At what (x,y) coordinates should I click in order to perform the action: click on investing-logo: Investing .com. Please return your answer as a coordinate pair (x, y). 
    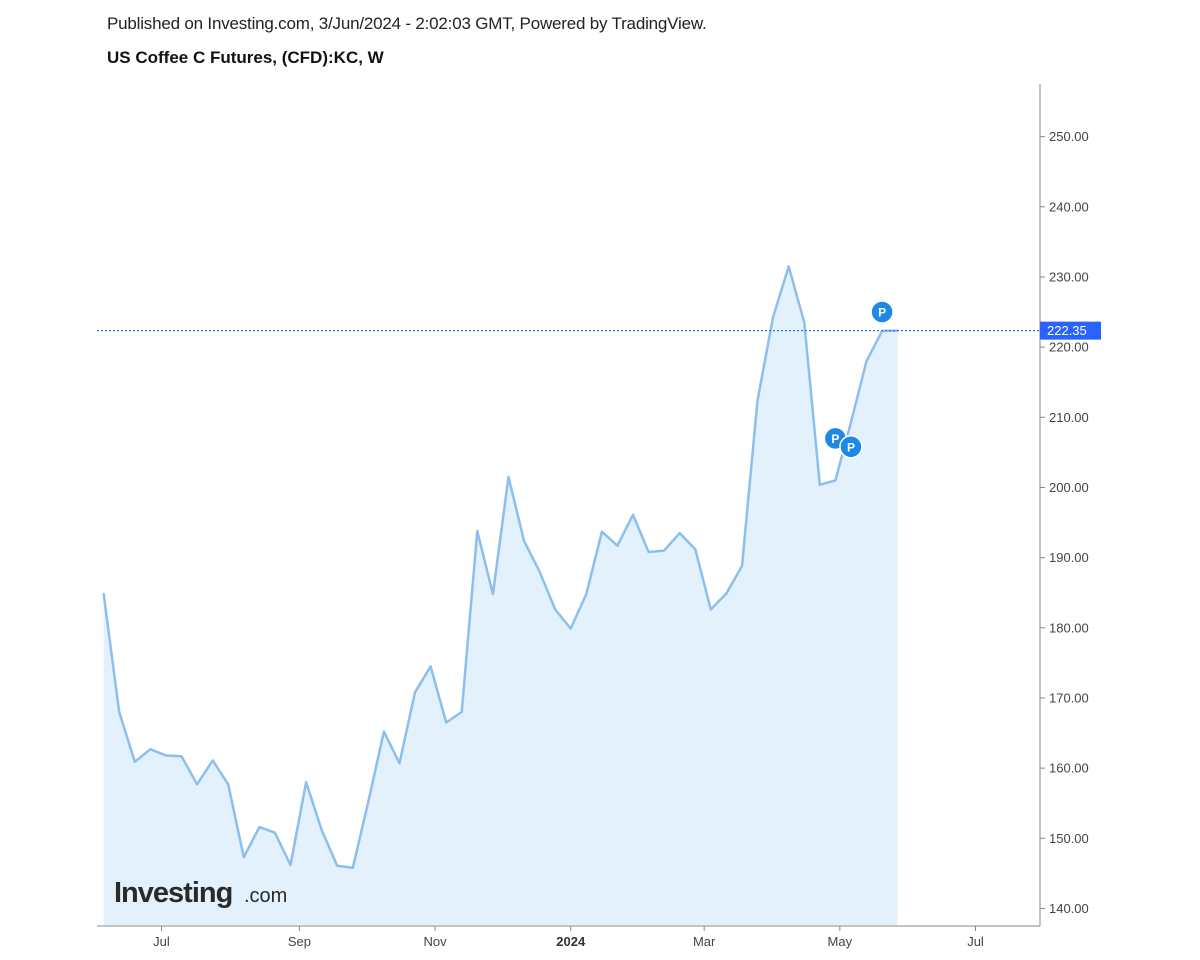
    Looking at the image, I should click on (200, 893).